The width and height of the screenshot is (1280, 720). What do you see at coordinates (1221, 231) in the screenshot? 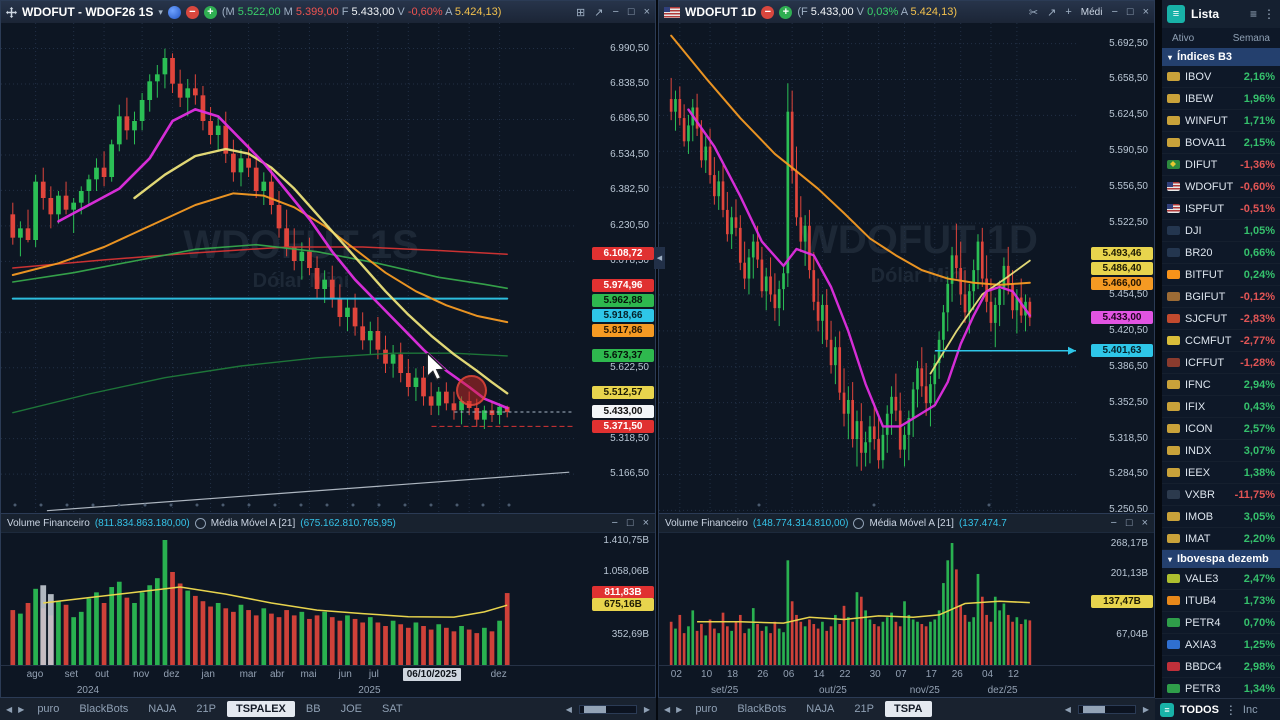
I see `watchlist-row: DJI 1,05%` at bounding box center [1221, 231].